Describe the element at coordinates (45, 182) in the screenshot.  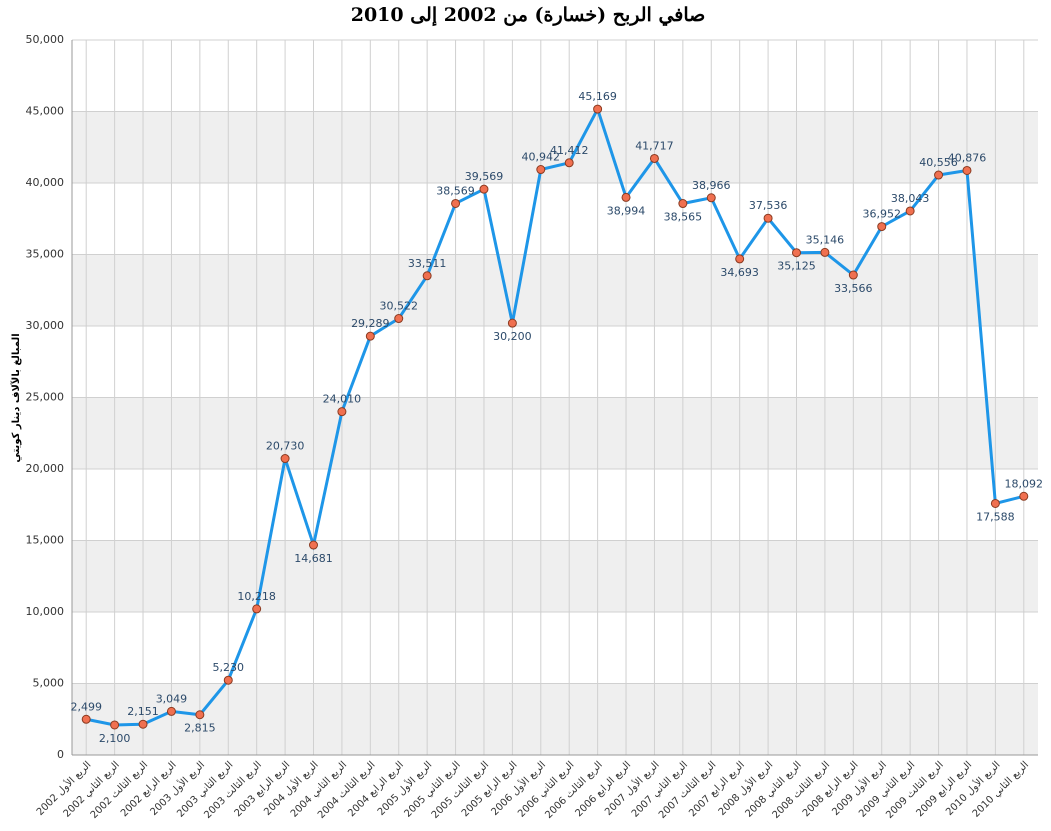
I see `y-tick-label: 40,000` at that location.